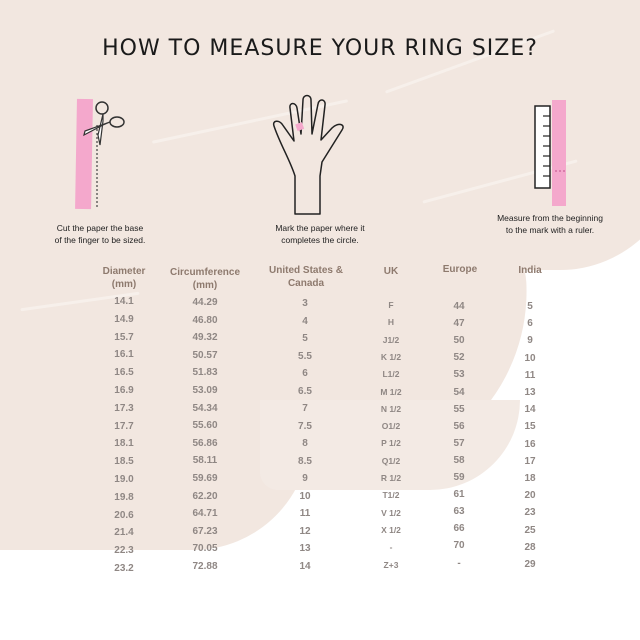 The width and height of the screenshot is (640, 640). Describe the element at coordinates (305, 373) in the screenshot. I see `cell-us: 6` at that location.